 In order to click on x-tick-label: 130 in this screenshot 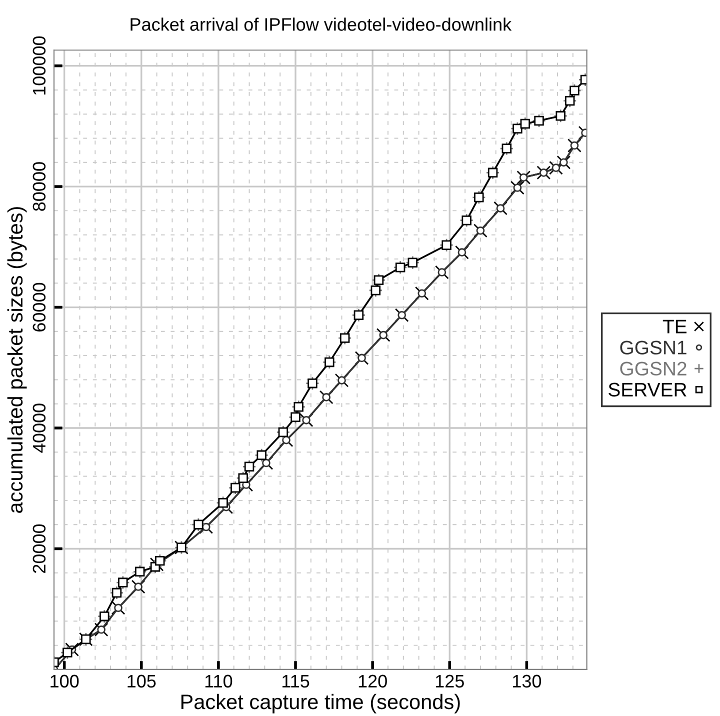, I will do `click(527, 681)`.